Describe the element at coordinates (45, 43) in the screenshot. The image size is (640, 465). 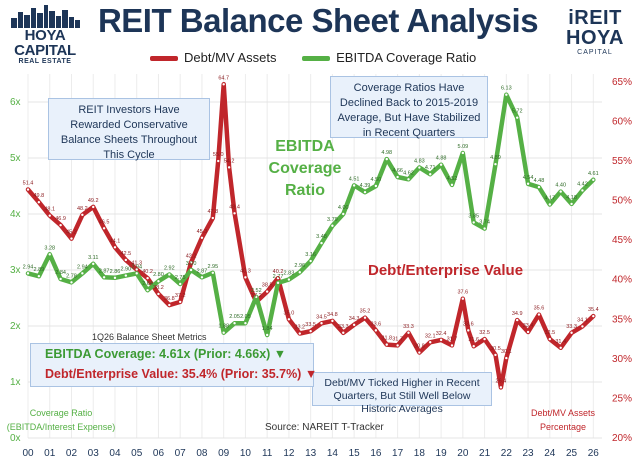
I see `logo-brand: HOYA CAPITAL` at that location.